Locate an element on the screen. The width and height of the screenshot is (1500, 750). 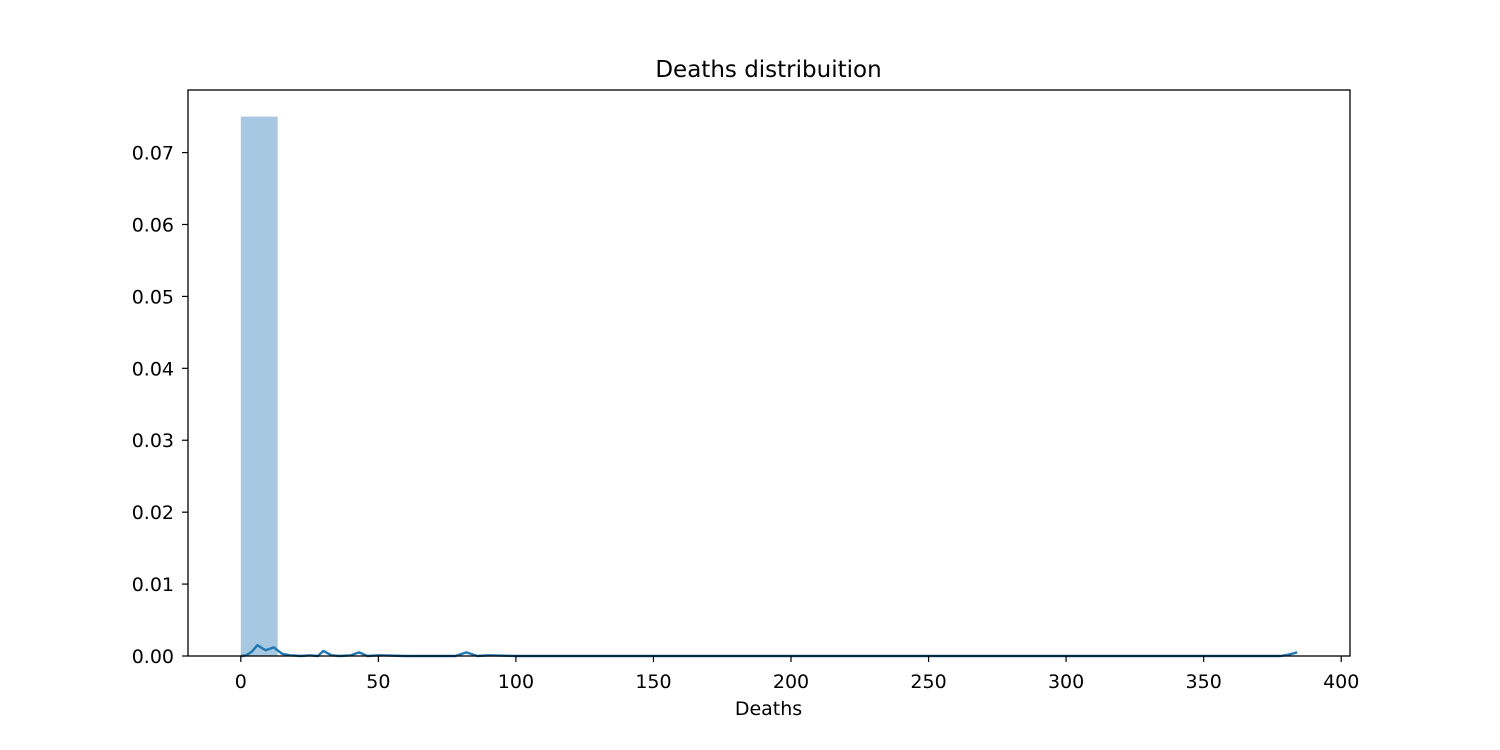
density-line is located at coordinates (769, 651).